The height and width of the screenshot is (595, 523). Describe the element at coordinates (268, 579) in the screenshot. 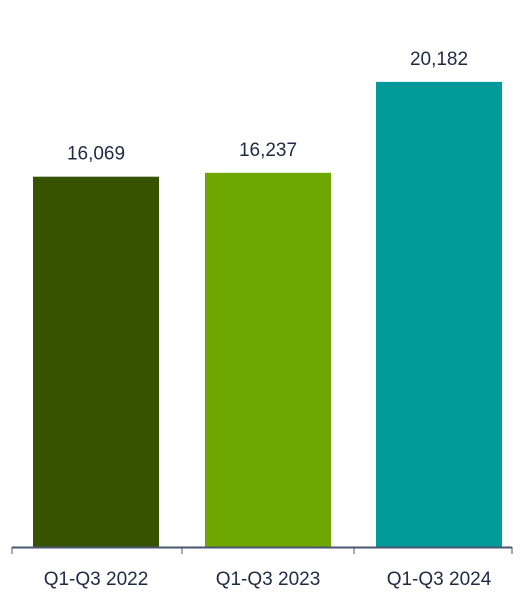

I see `x-tick-label-2: Q1-Q3 2023` at that location.